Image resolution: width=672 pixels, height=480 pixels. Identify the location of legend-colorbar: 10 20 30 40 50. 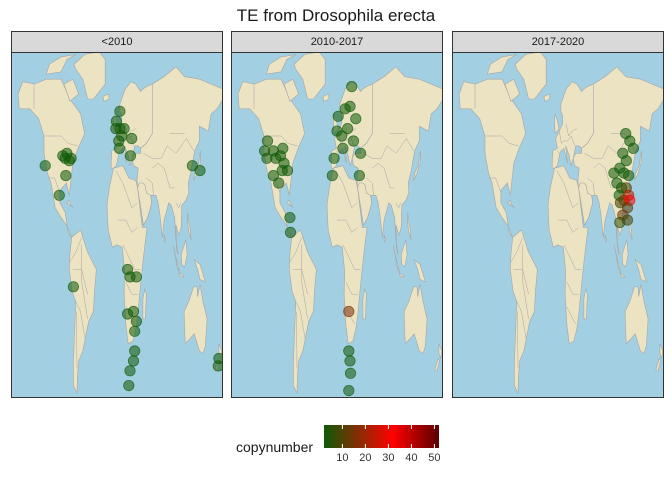
(382, 444).